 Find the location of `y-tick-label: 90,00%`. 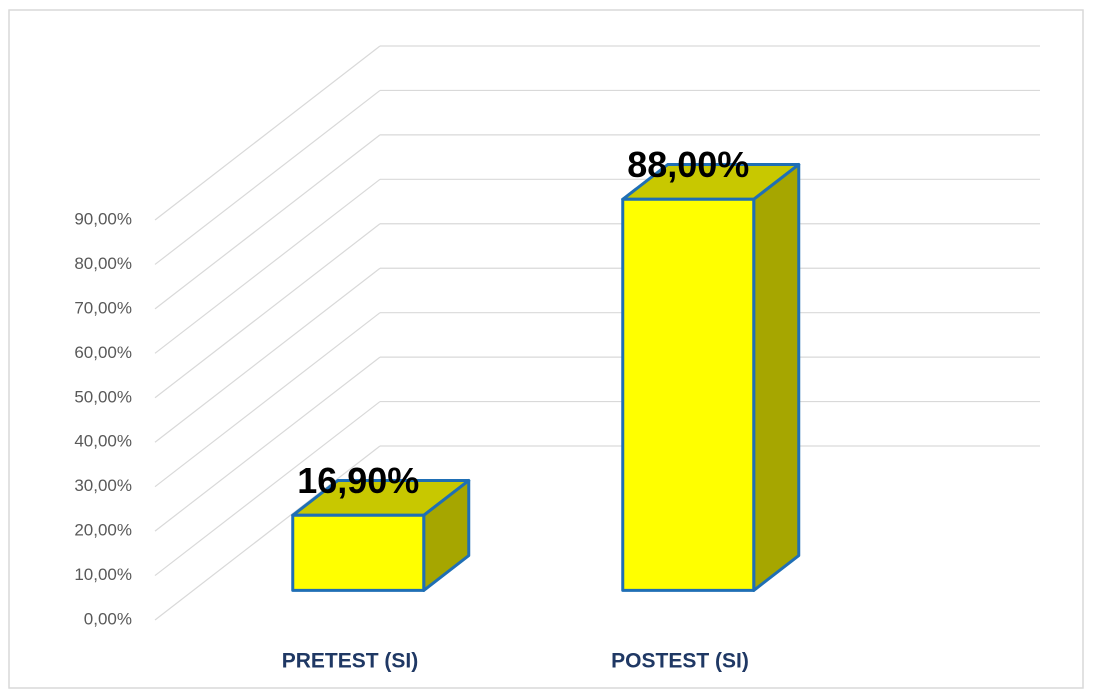

y-tick-label: 90,00% is located at coordinates (103, 218).